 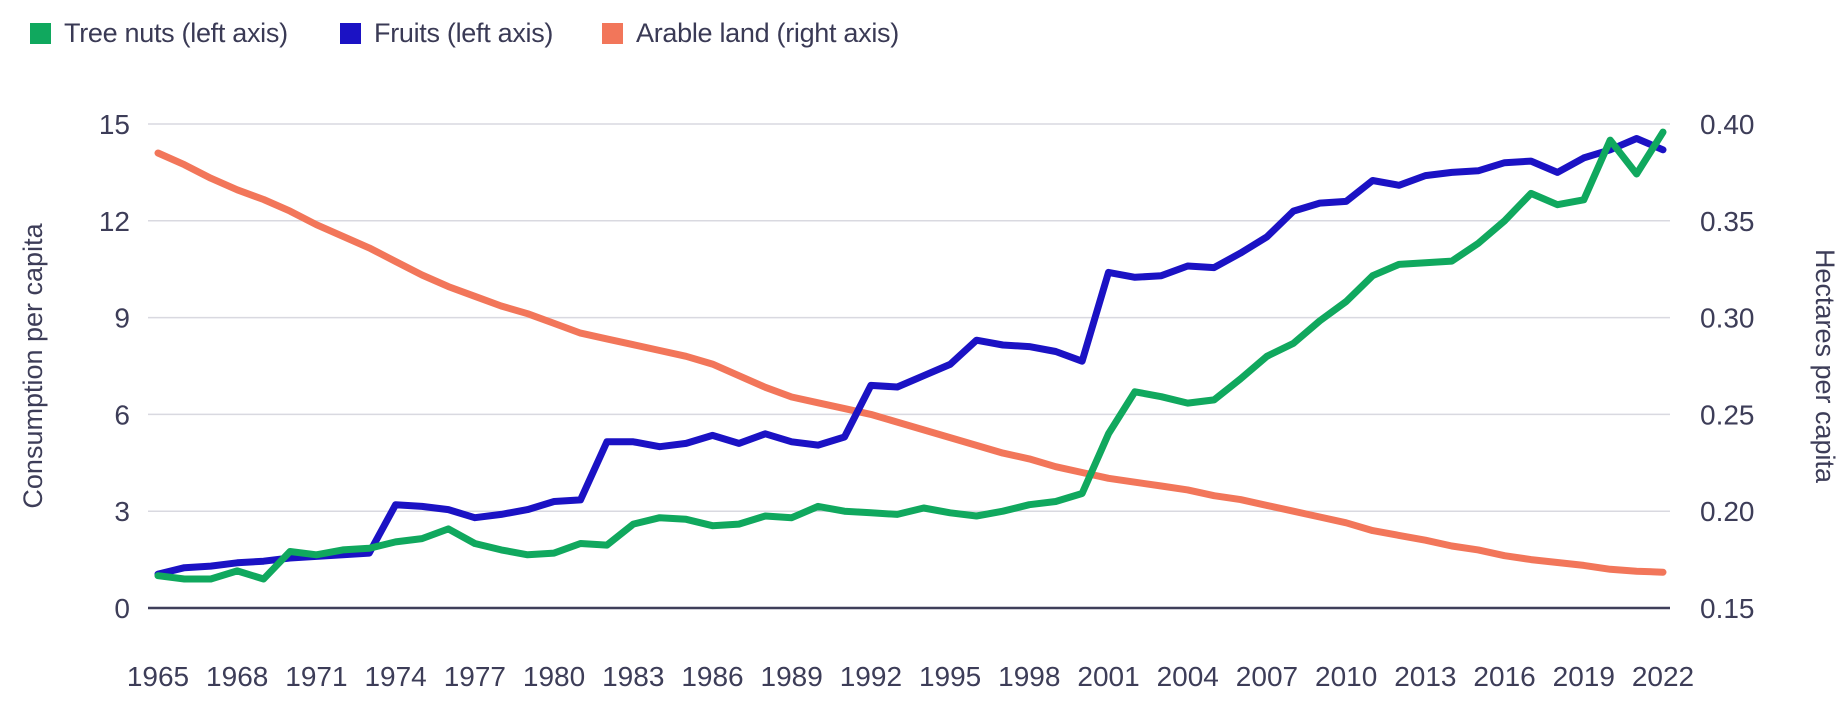 What do you see at coordinates (1727, 608) in the screenshot?
I see `right-axis-tick-label: 0.15` at bounding box center [1727, 608].